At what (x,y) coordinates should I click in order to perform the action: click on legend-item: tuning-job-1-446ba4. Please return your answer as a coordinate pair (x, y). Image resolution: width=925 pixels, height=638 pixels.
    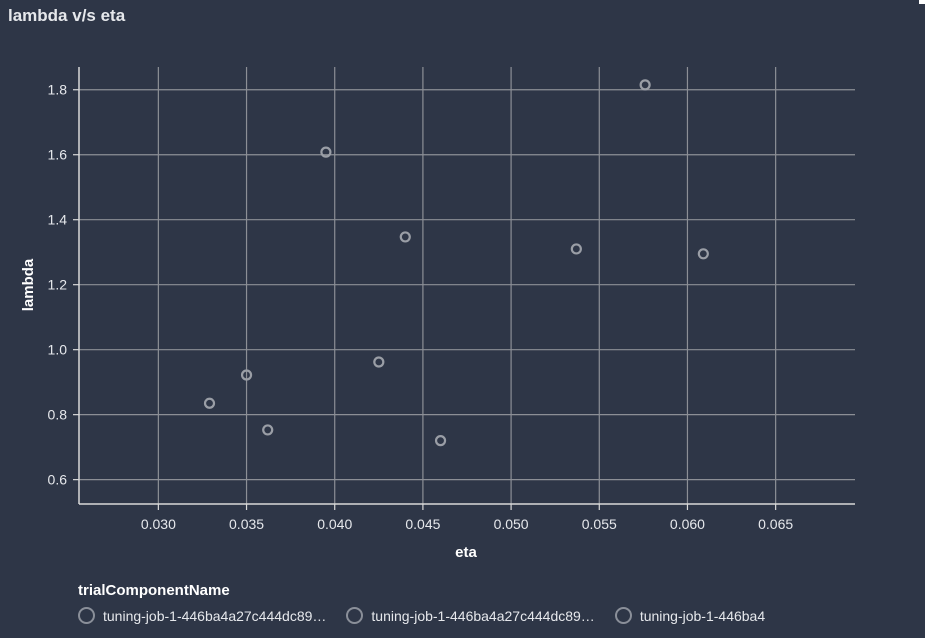
    Looking at the image, I should click on (690, 615).